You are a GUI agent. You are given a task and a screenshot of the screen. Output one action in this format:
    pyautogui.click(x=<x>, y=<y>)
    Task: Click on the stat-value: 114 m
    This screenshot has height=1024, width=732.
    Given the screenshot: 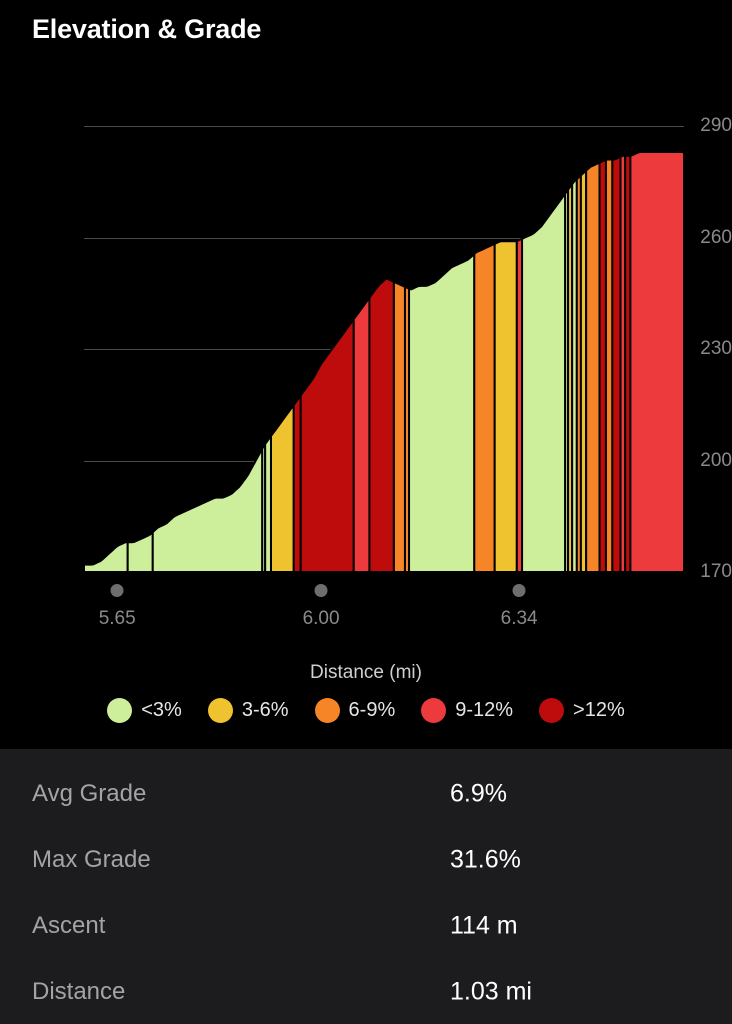 What is the action you would take?
    pyautogui.click(x=484, y=925)
    